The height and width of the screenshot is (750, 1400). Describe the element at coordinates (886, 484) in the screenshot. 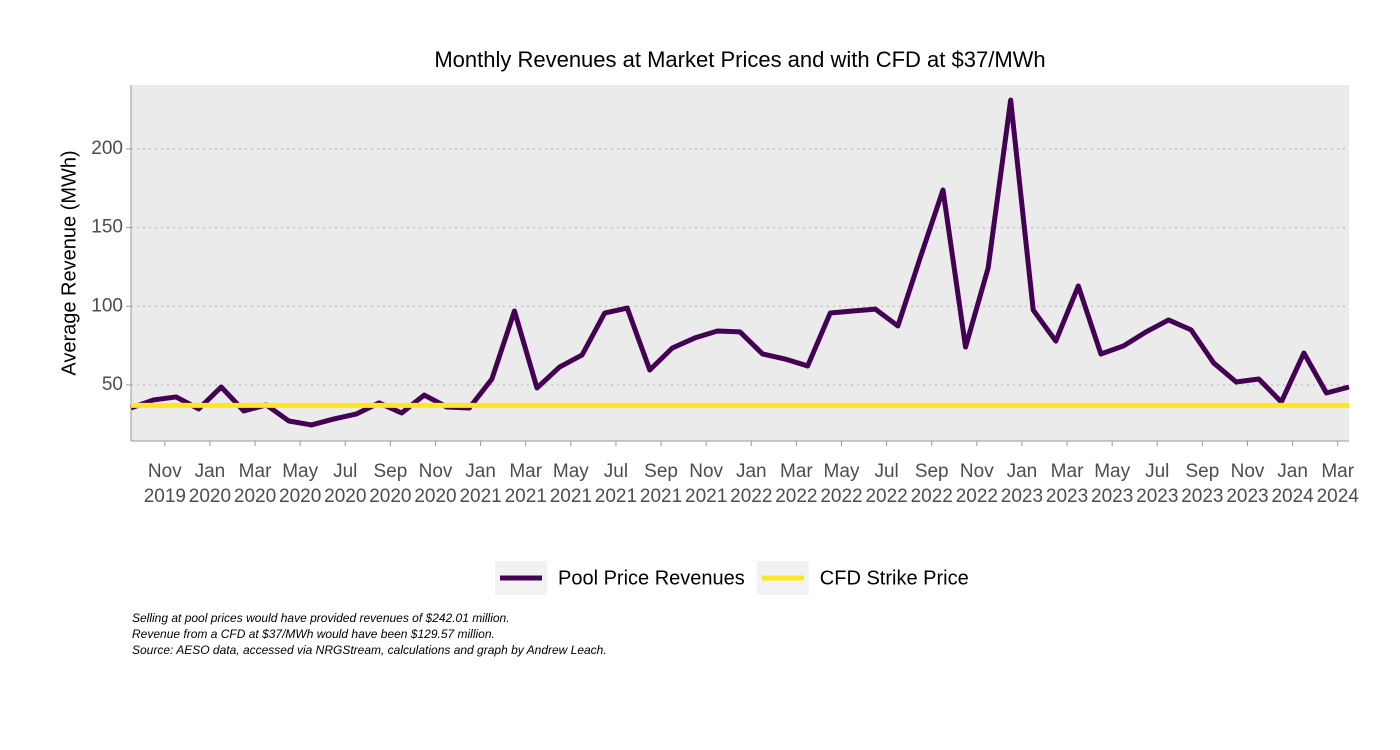

I see `x-tick-label: Jul 2022` at that location.